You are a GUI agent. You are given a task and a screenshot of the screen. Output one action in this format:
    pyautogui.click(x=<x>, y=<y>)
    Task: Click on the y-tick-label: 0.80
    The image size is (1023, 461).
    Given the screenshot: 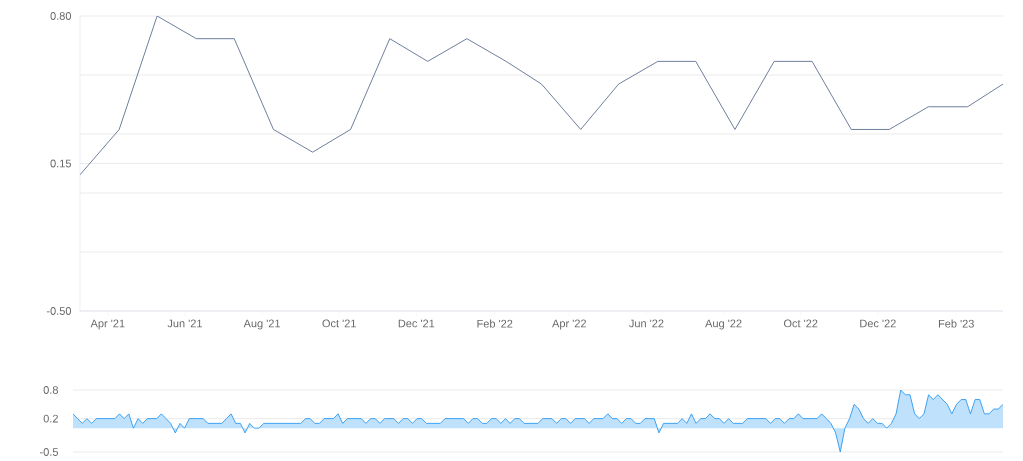 What is the action you would take?
    pyautogui.click(x=61, y=16)
    